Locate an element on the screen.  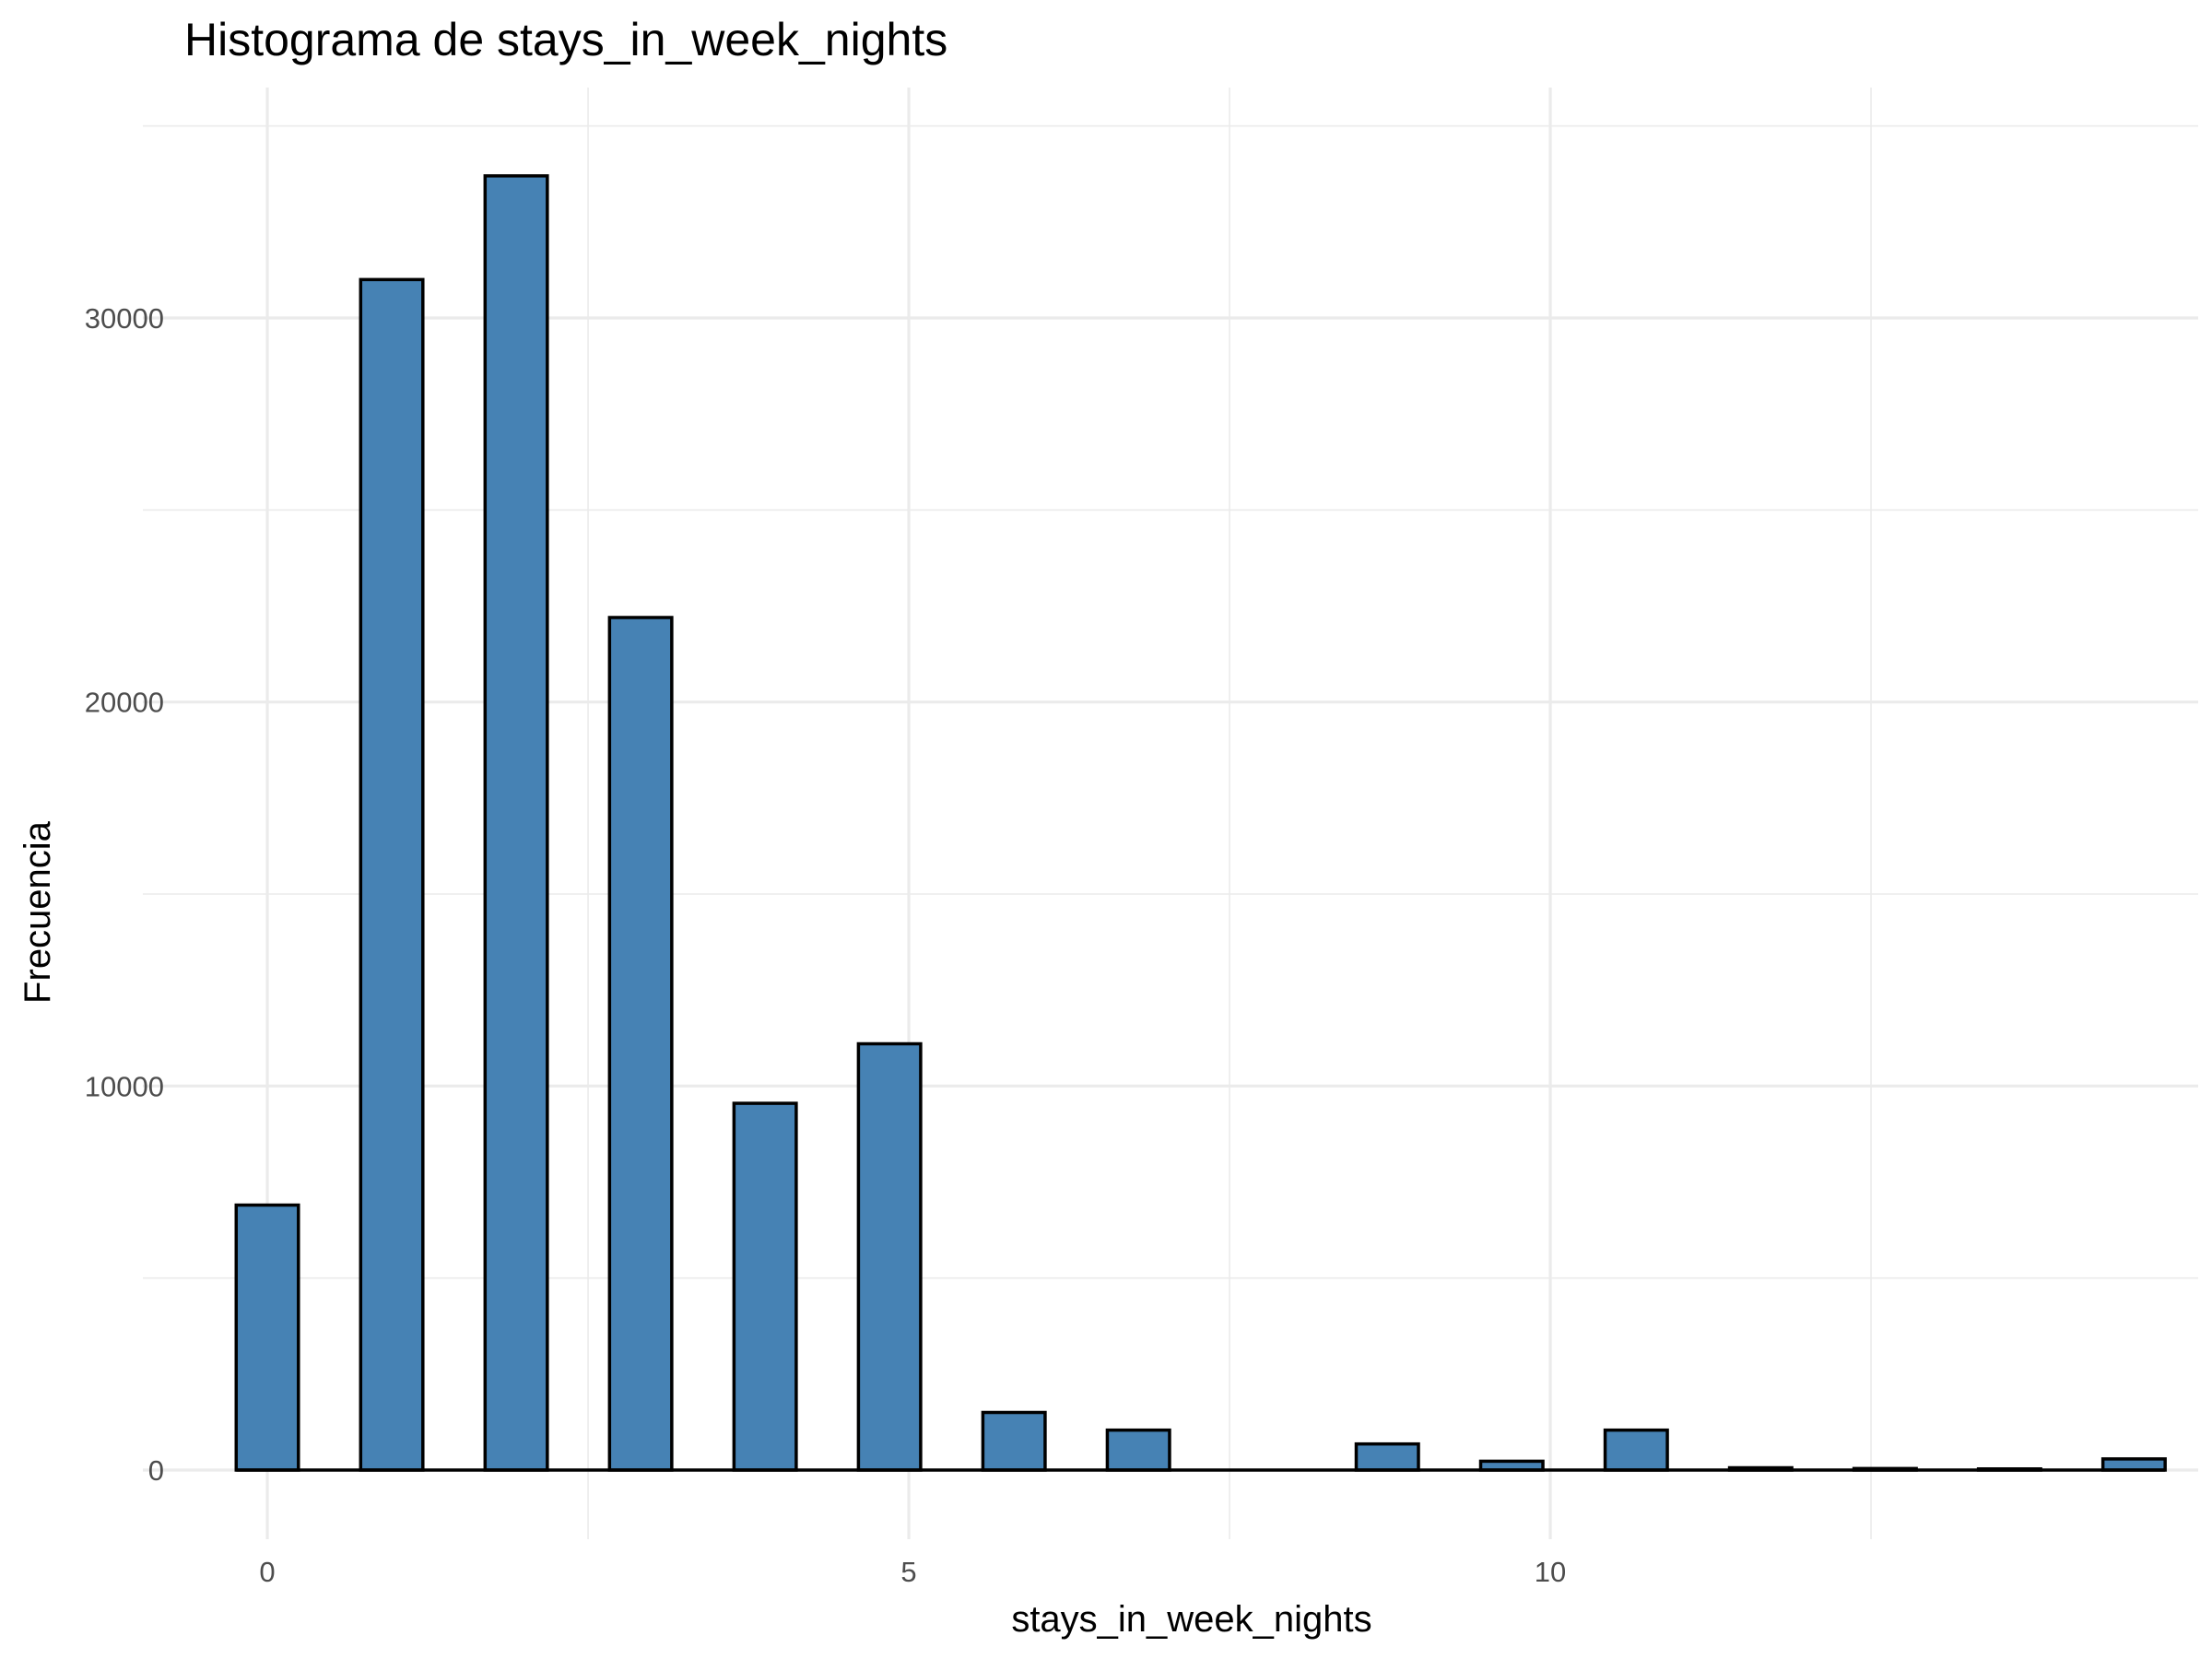
y-tick-label: 30000 is located at coordinates (124, 318).